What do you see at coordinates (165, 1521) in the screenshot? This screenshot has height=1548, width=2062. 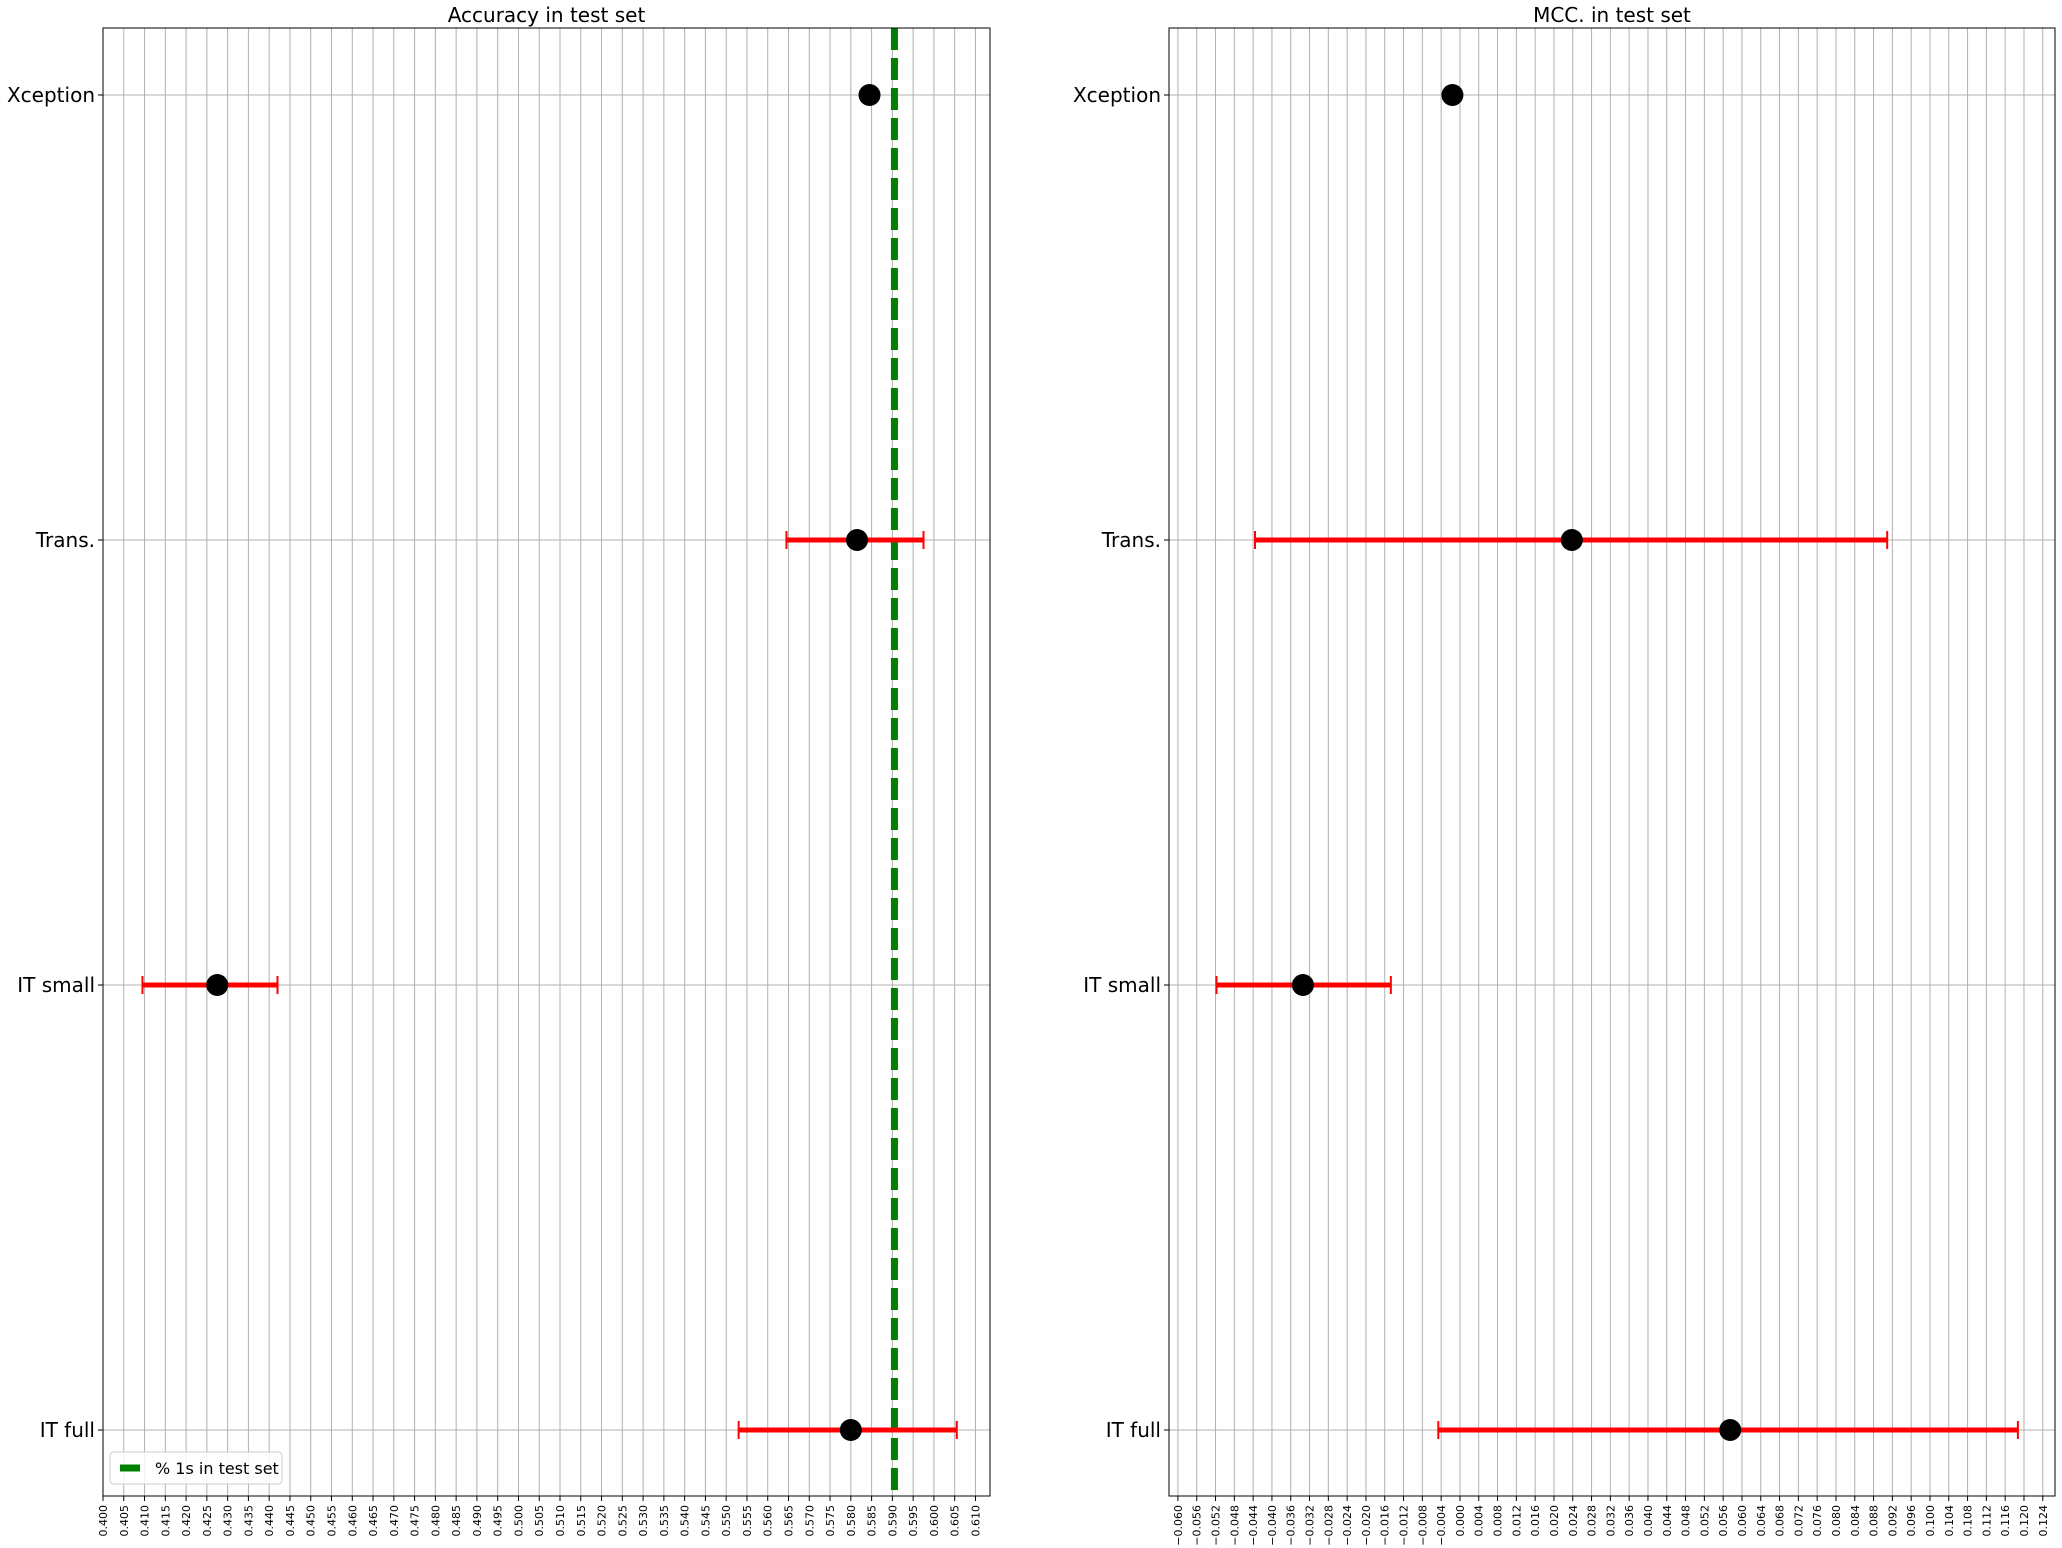 I see `accuracy-x-tick-label: 0.415` at bounding box center [165, 1521].